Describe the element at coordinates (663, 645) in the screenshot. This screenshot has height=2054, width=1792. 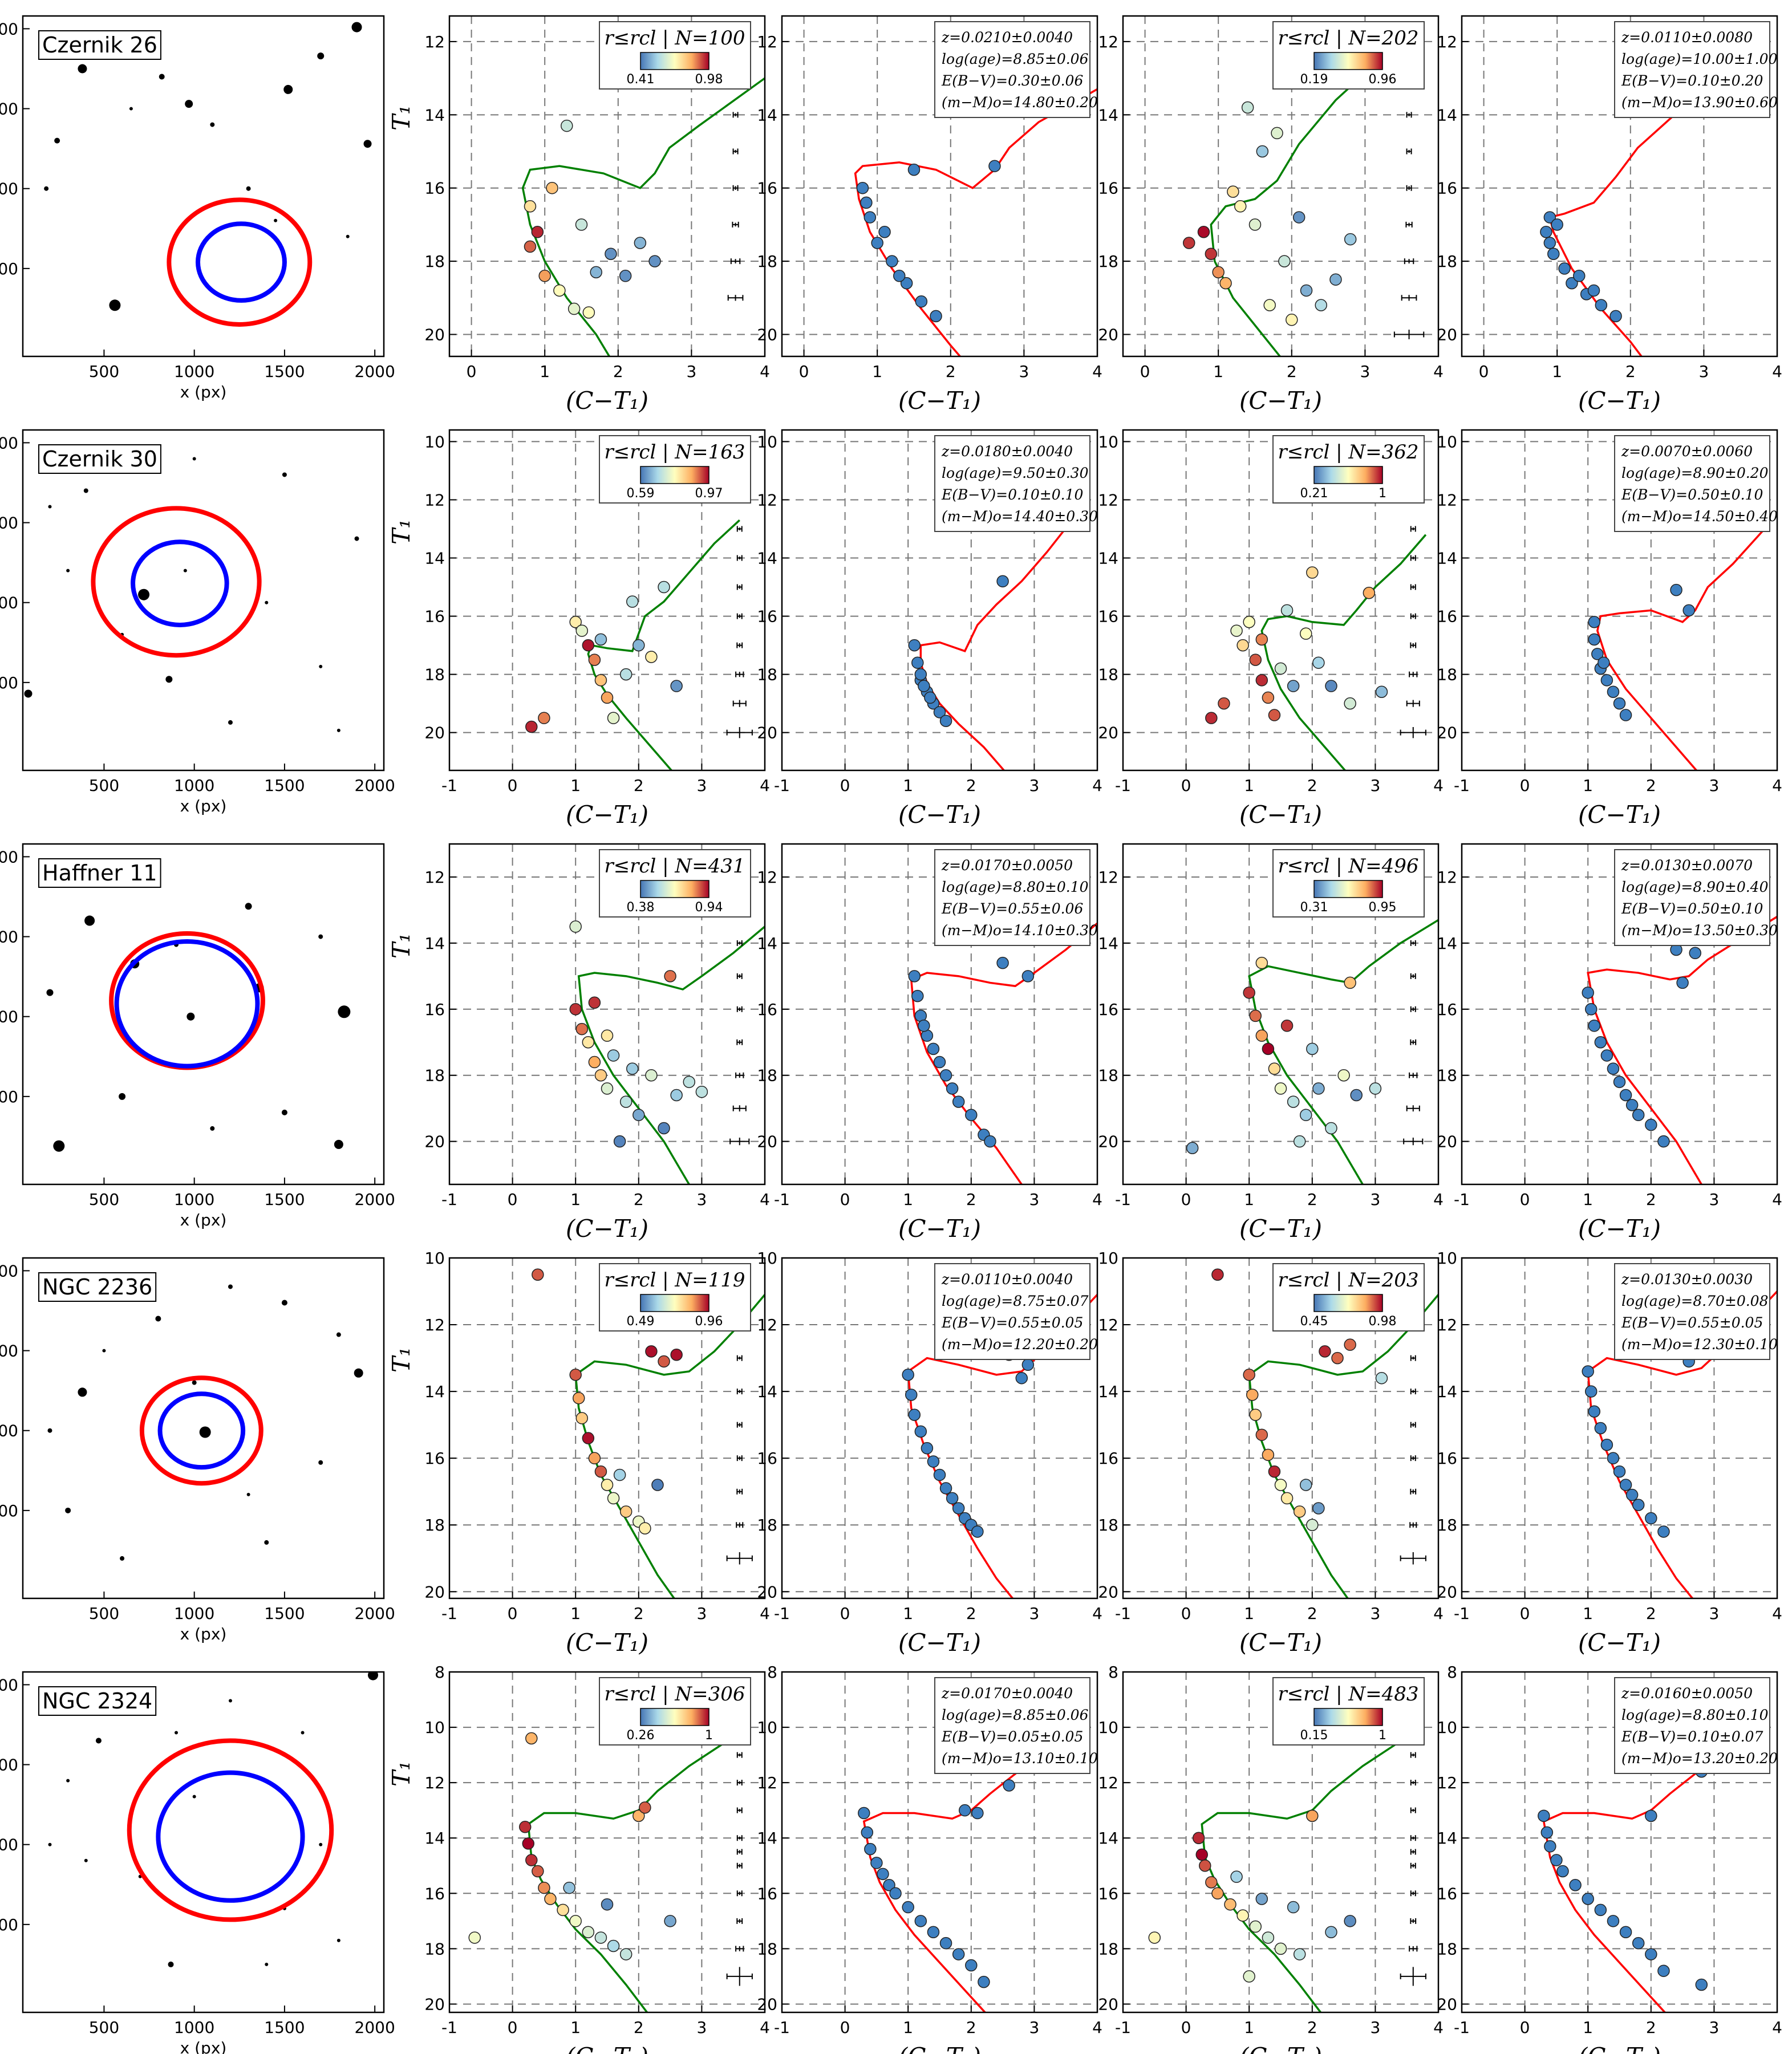
I see `isochrone` at that location.